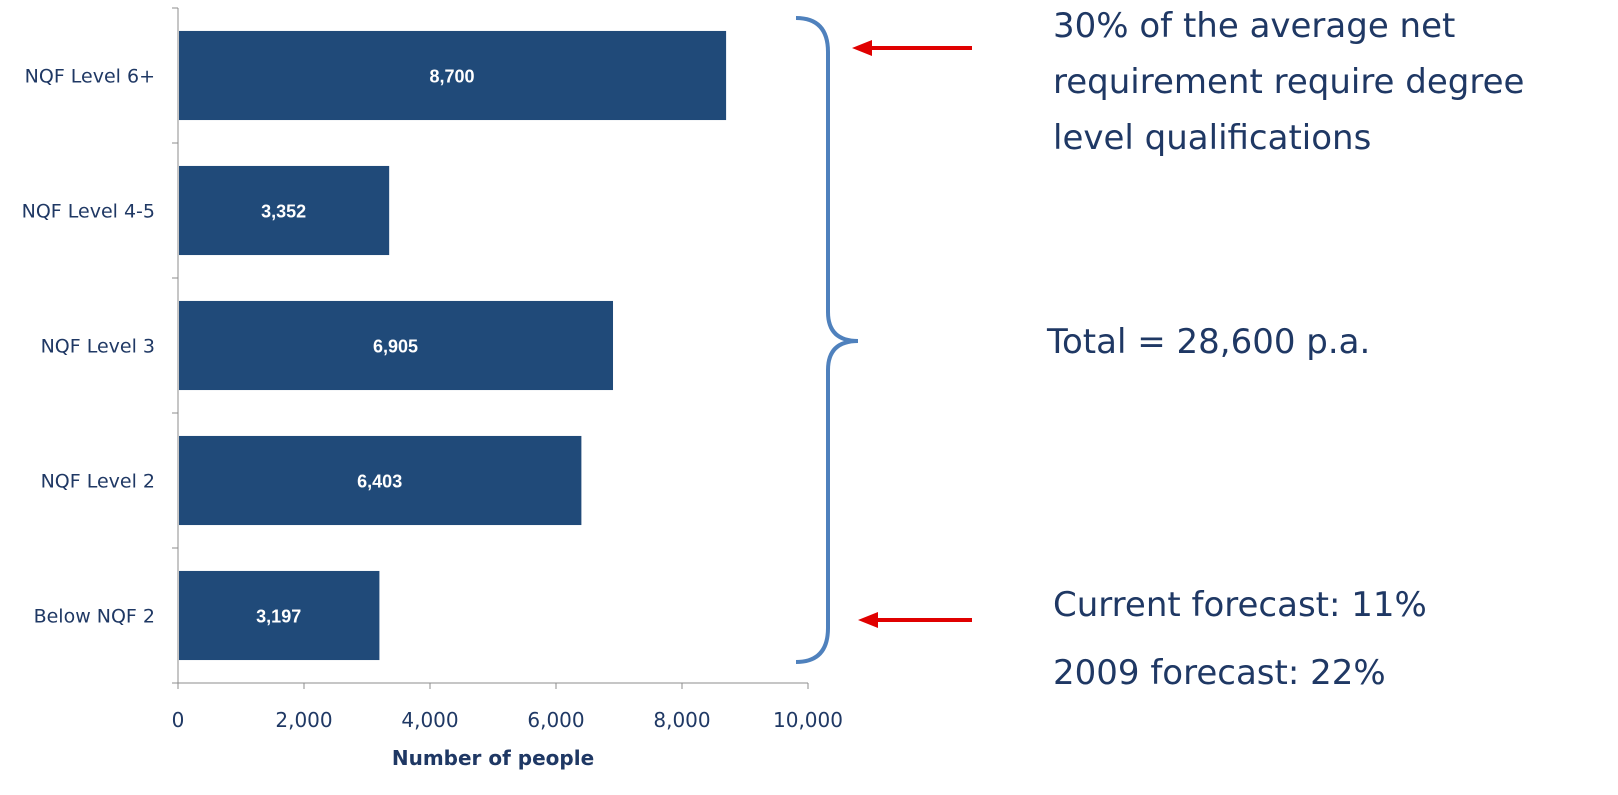 Image resolution: width=1618 pixels, height=795 pixels. What do you see at coordinates (915, 620) in the screenshot?
I see `arrow-bottom` at bounding box center [915, 620].